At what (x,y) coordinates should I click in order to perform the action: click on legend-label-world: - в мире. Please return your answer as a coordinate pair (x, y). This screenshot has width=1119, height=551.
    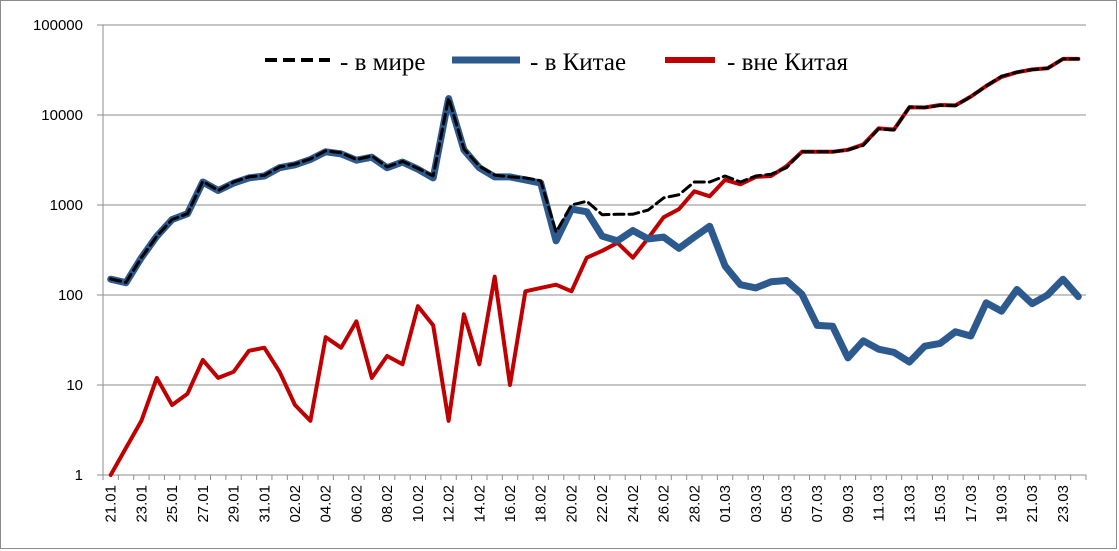
    Looking at the image, I should click on (382, 62).